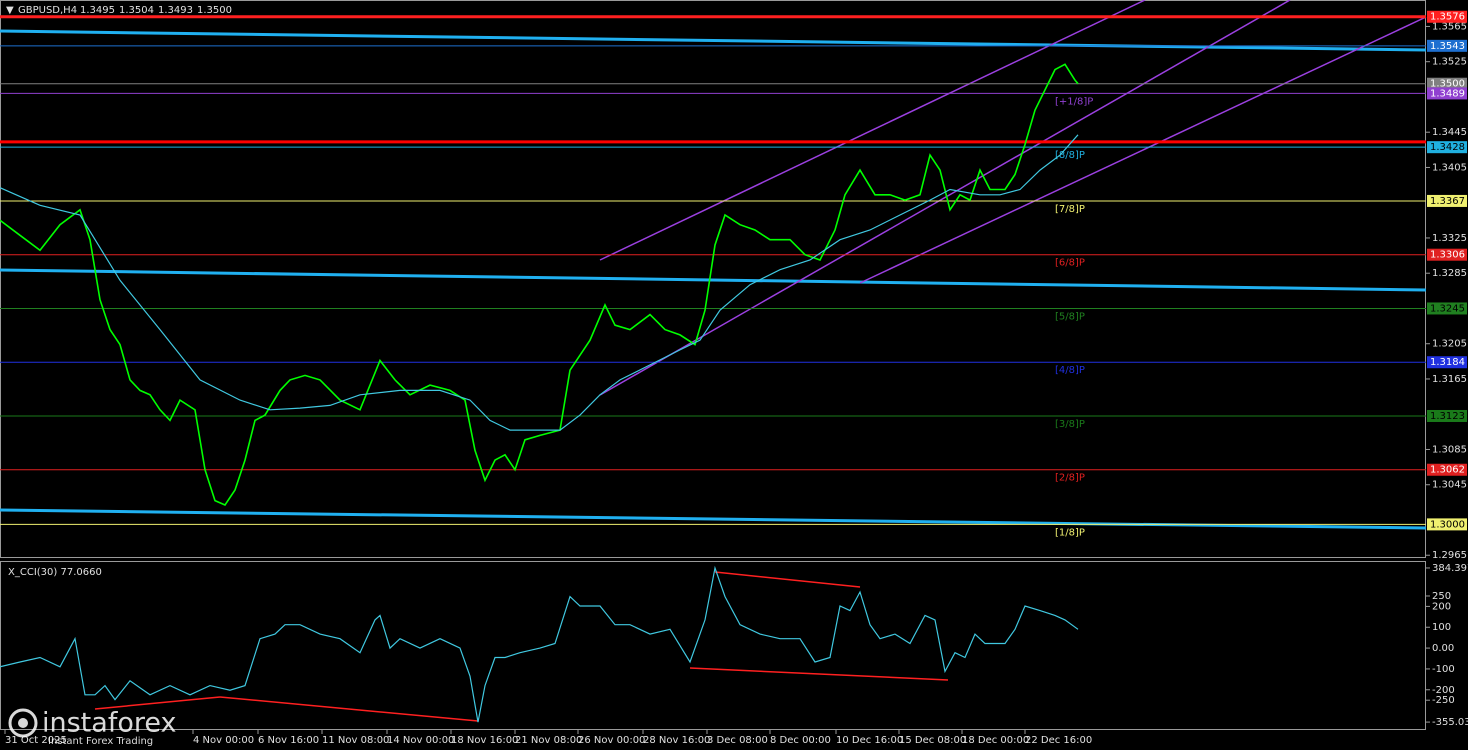  Describe the element at coordinates (1443, 648) in the screenshot. I see `y-tick-label: 0.00` at that location.